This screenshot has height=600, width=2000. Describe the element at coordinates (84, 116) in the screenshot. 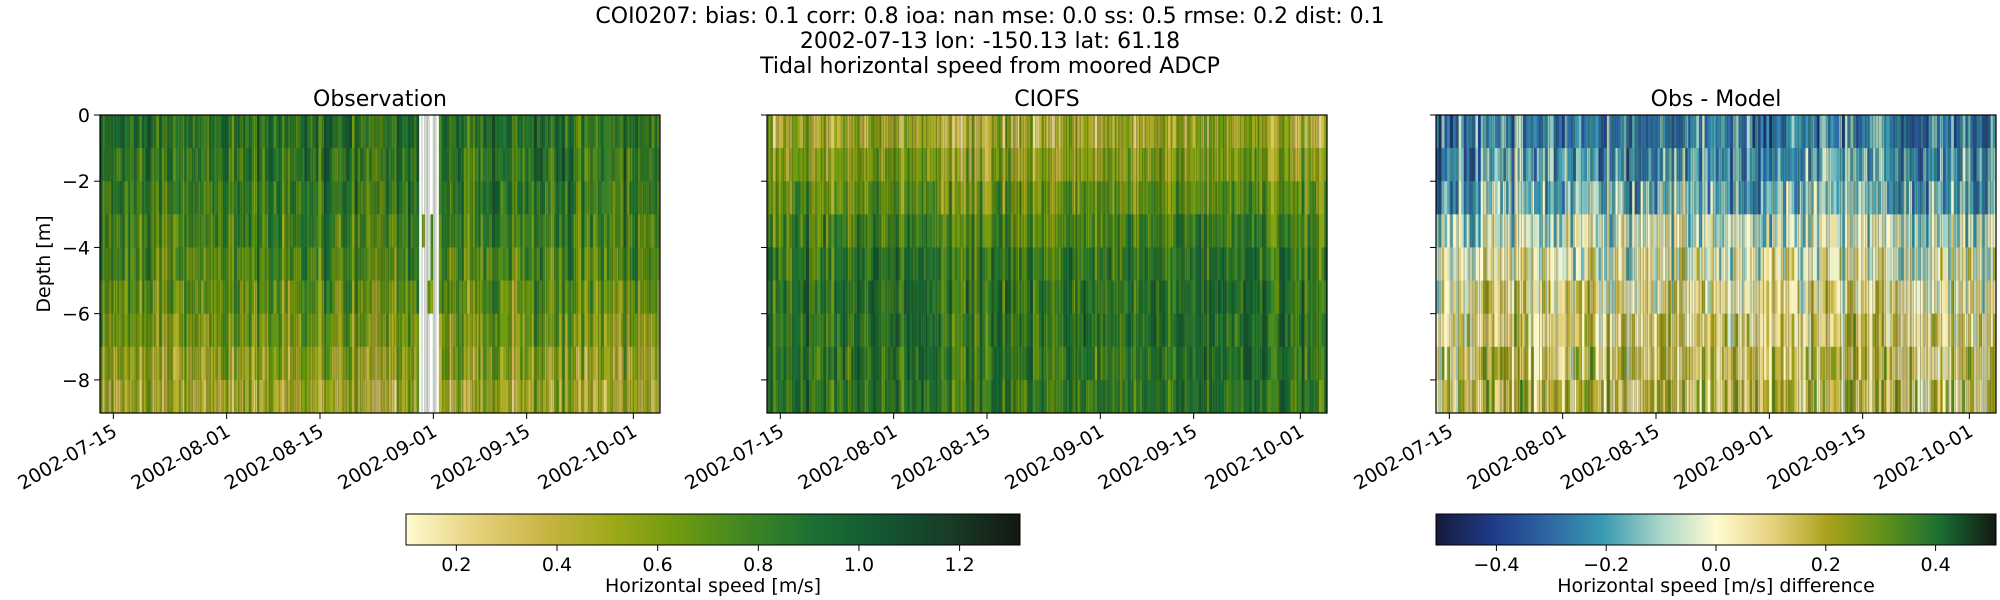

I see `y-tick-label: 0` at that location.